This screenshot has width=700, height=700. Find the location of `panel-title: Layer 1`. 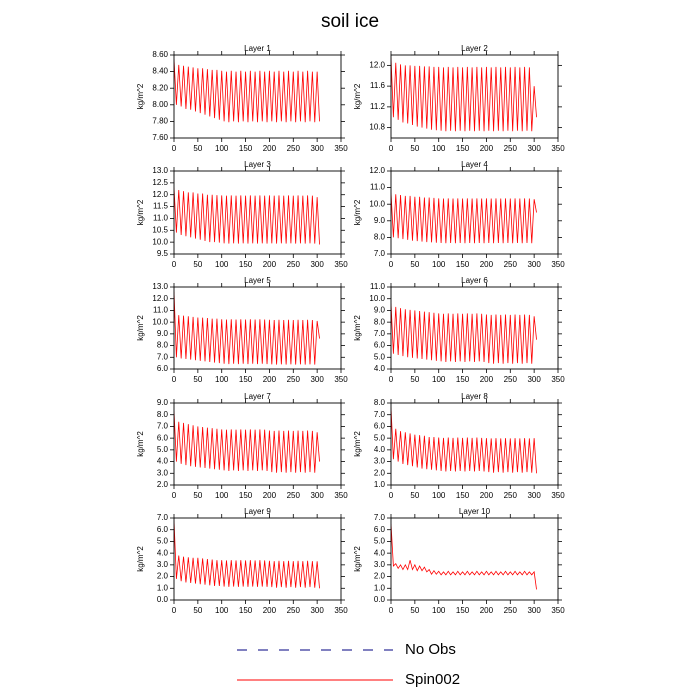

panel-title: Layer 1 is located at coordinates (257, 48).